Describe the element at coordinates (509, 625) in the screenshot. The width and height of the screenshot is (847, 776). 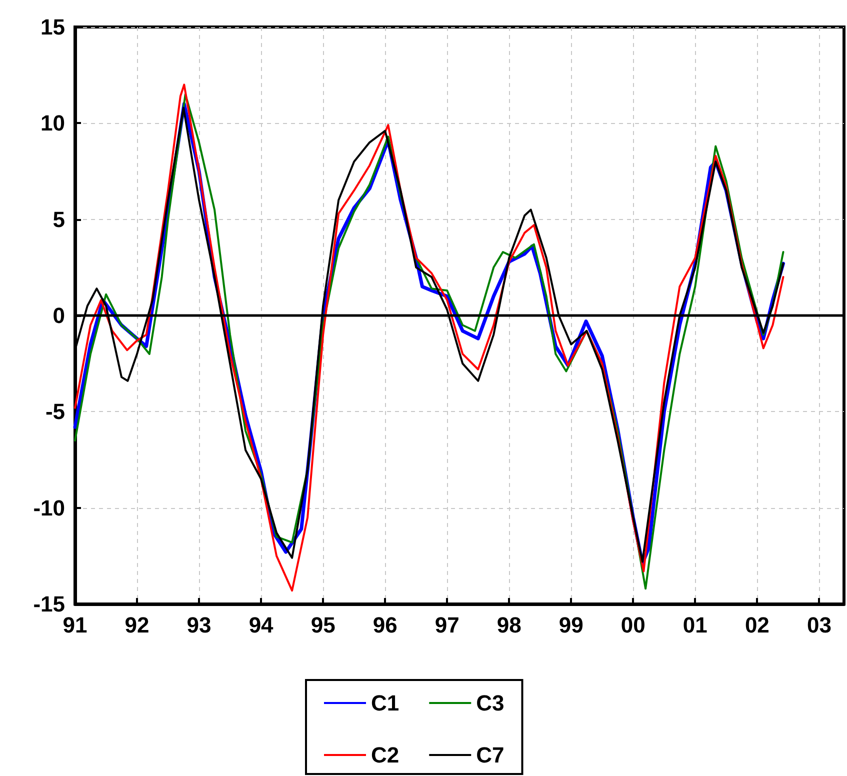
I see `x-tick-label: 98` at that location.